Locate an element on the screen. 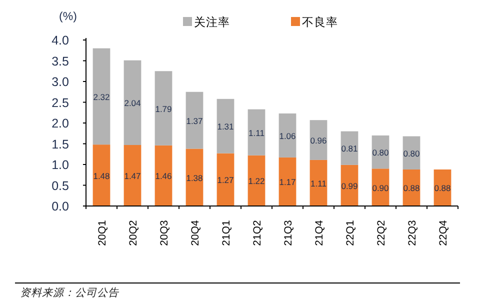 The height and width of the screenshot is (300, 480). x-tick-label: 22Q1 is located at coordinates (350, 233).